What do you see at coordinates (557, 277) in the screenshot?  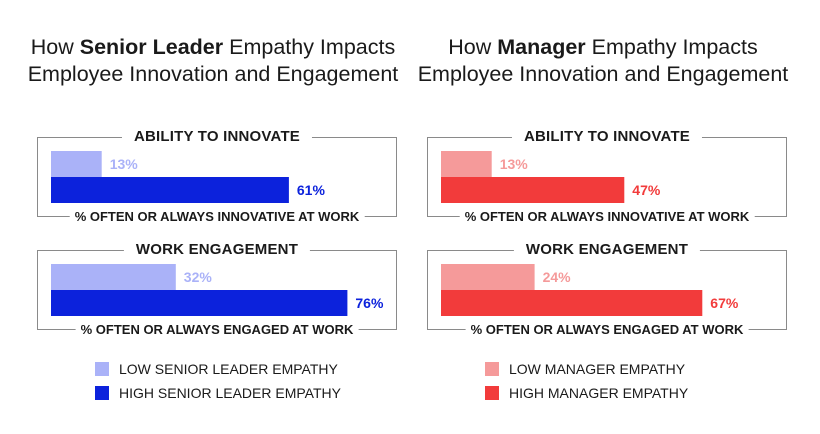 I see `bar-value-label: 24%` at bounding box center [557, 277].